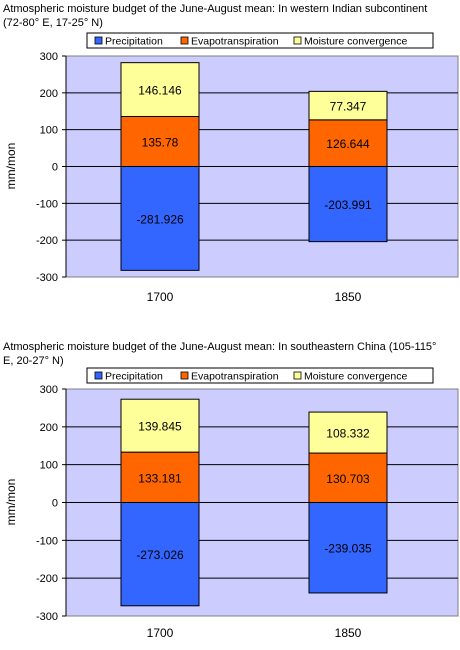 This screenshot has height=650, width=460. I want to click on data-label: -281.926, so click(160, 219).